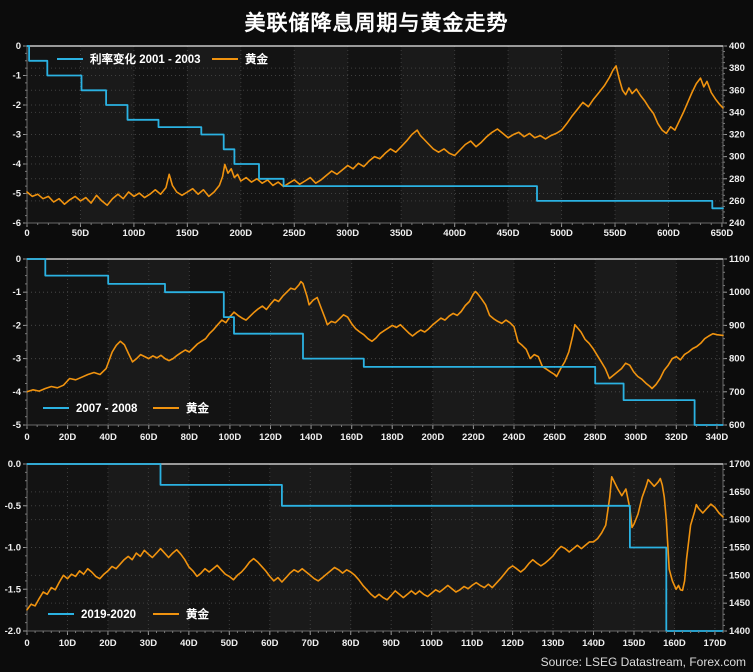 The image size is (753, 672). I want to click on legend: 利率变化 2001 - 2003 黄金, so click(162, 59).